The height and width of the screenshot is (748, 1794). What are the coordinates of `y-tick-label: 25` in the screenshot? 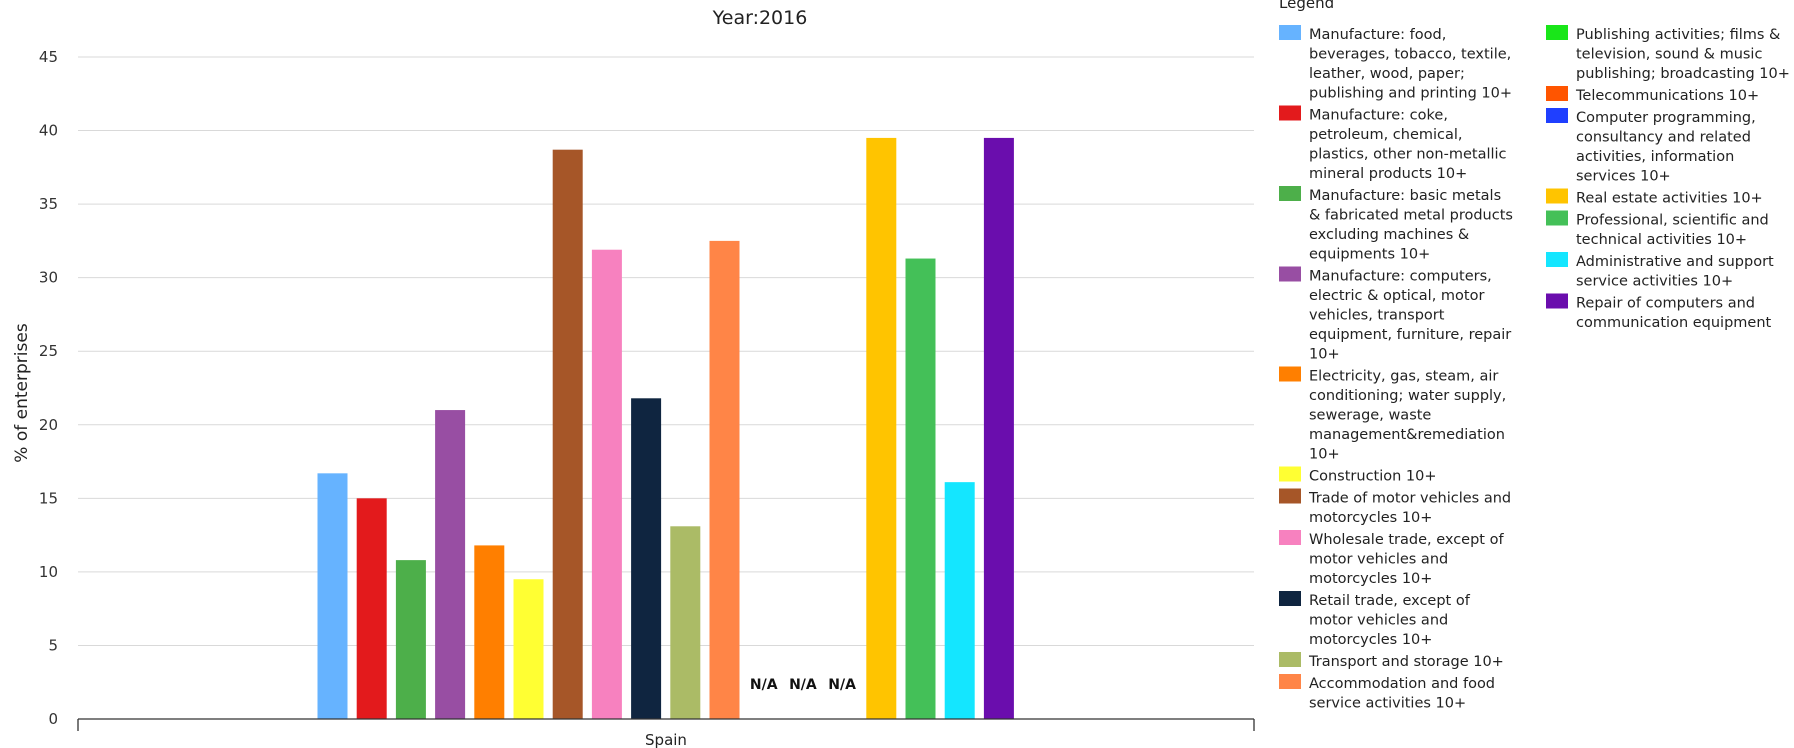 It's located at (48, 351).